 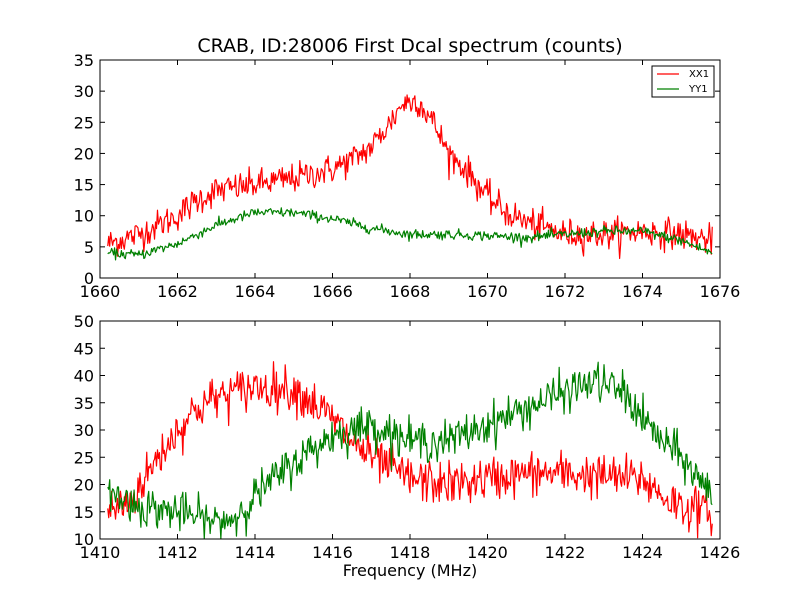 I want to click on legend-label-yy1: YY1, so click(x=698, y=89).